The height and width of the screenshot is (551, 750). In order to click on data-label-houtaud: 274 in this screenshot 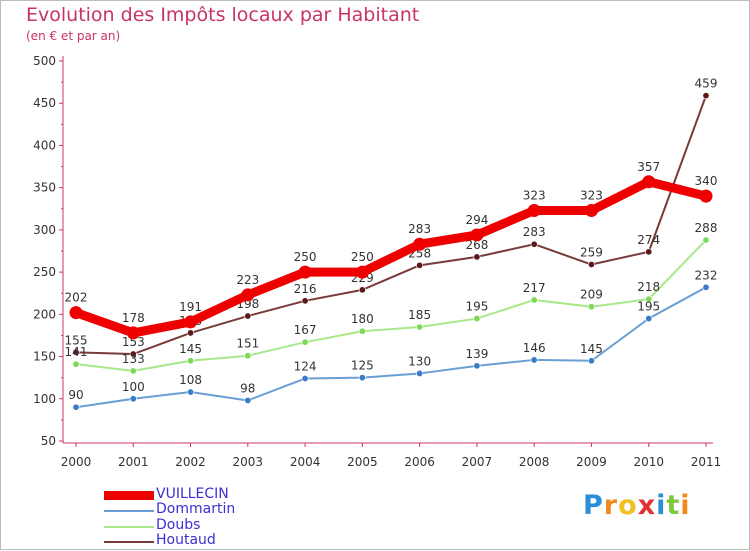, I will do `click(648, 240)`.